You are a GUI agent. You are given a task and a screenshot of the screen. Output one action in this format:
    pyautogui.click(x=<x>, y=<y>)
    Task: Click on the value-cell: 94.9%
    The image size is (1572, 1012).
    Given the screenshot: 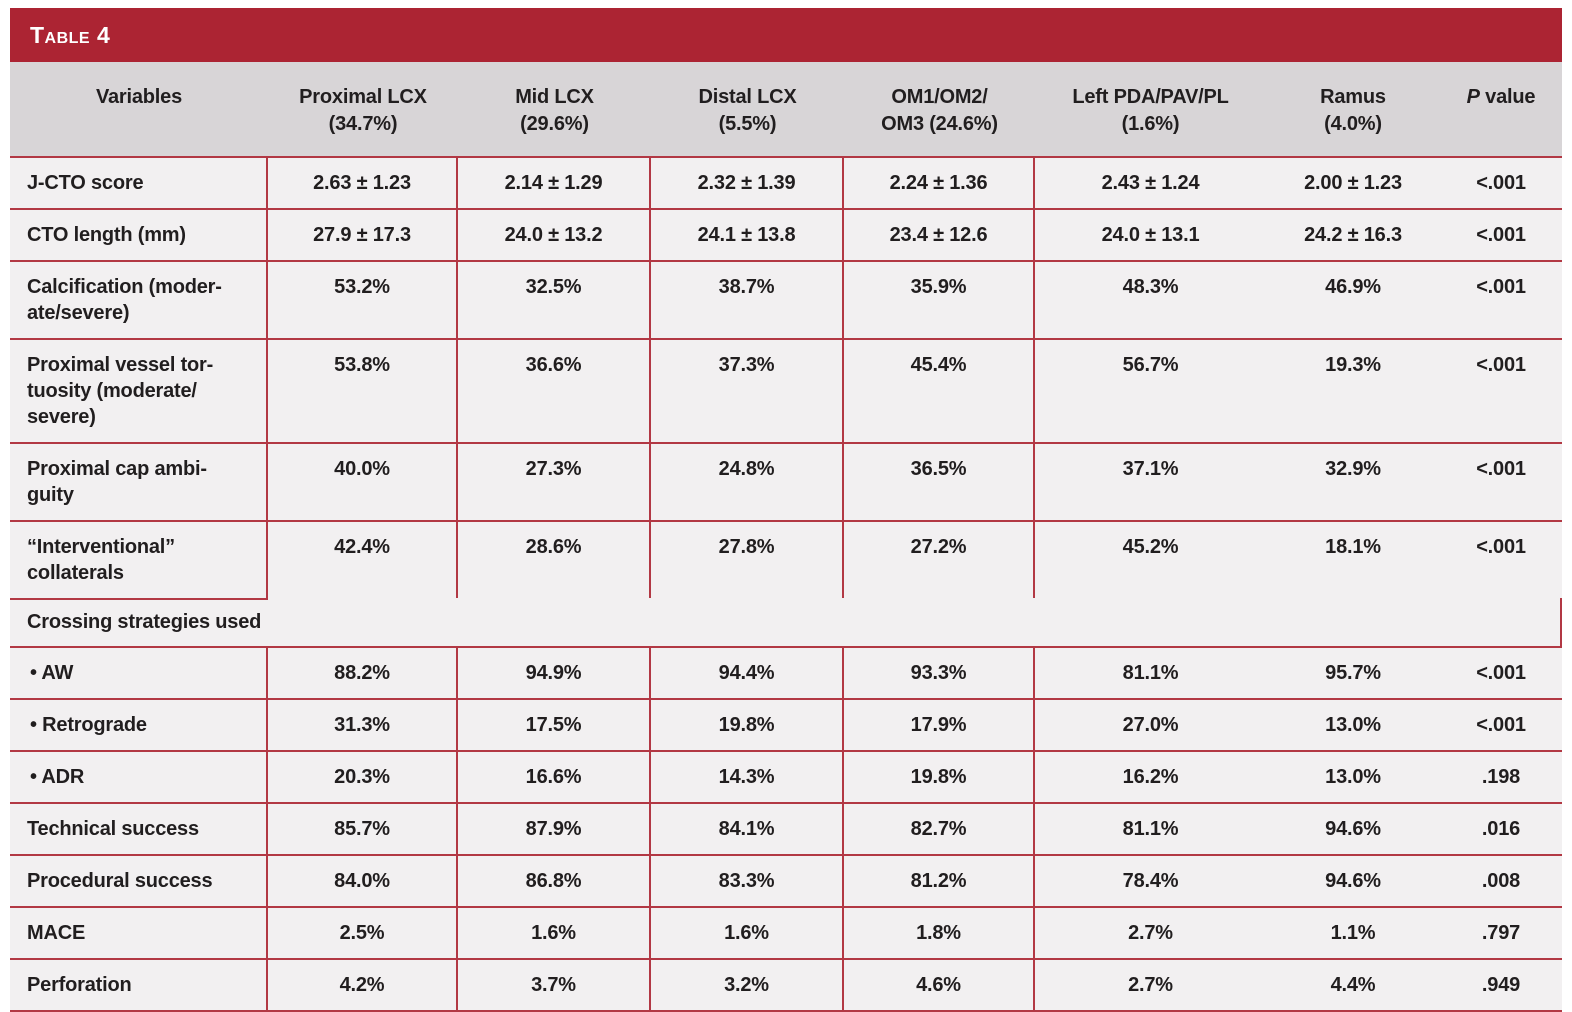 What is the action you would take?
    pyautogui.click(x=554, y=673)
    